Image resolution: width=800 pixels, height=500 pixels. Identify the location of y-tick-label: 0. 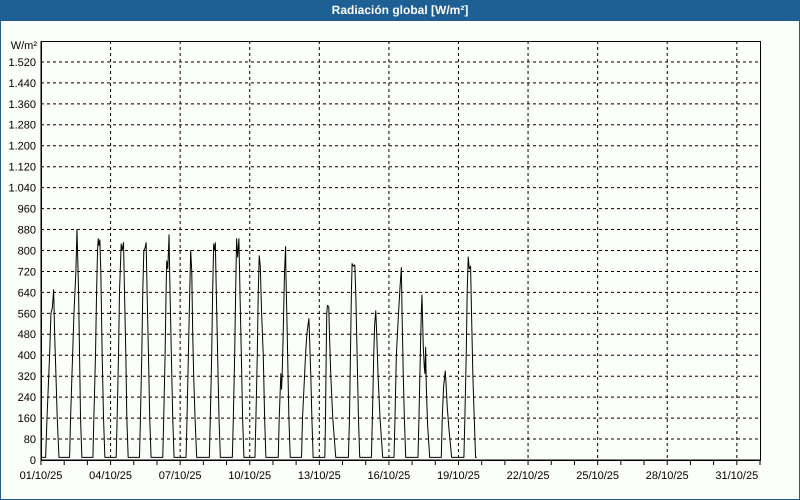
(33, 460).